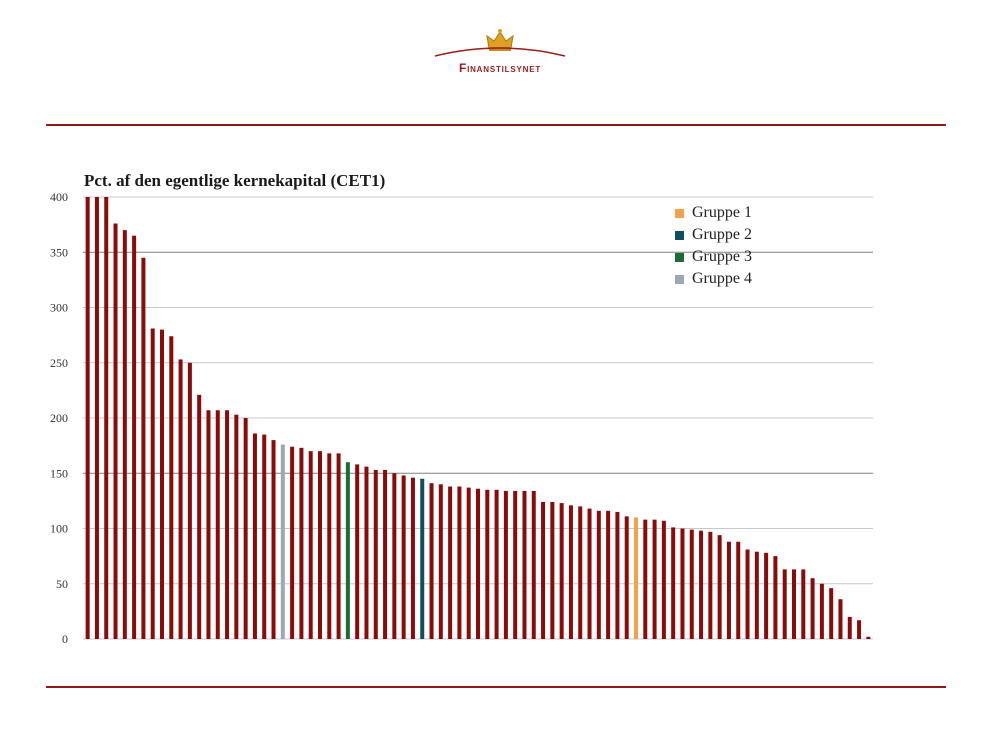 Image resolution: width=1000 pixels, height=750 pixels. I want to click on legend-label-gruppe-2: Gruppe 2, so click(722, 234).